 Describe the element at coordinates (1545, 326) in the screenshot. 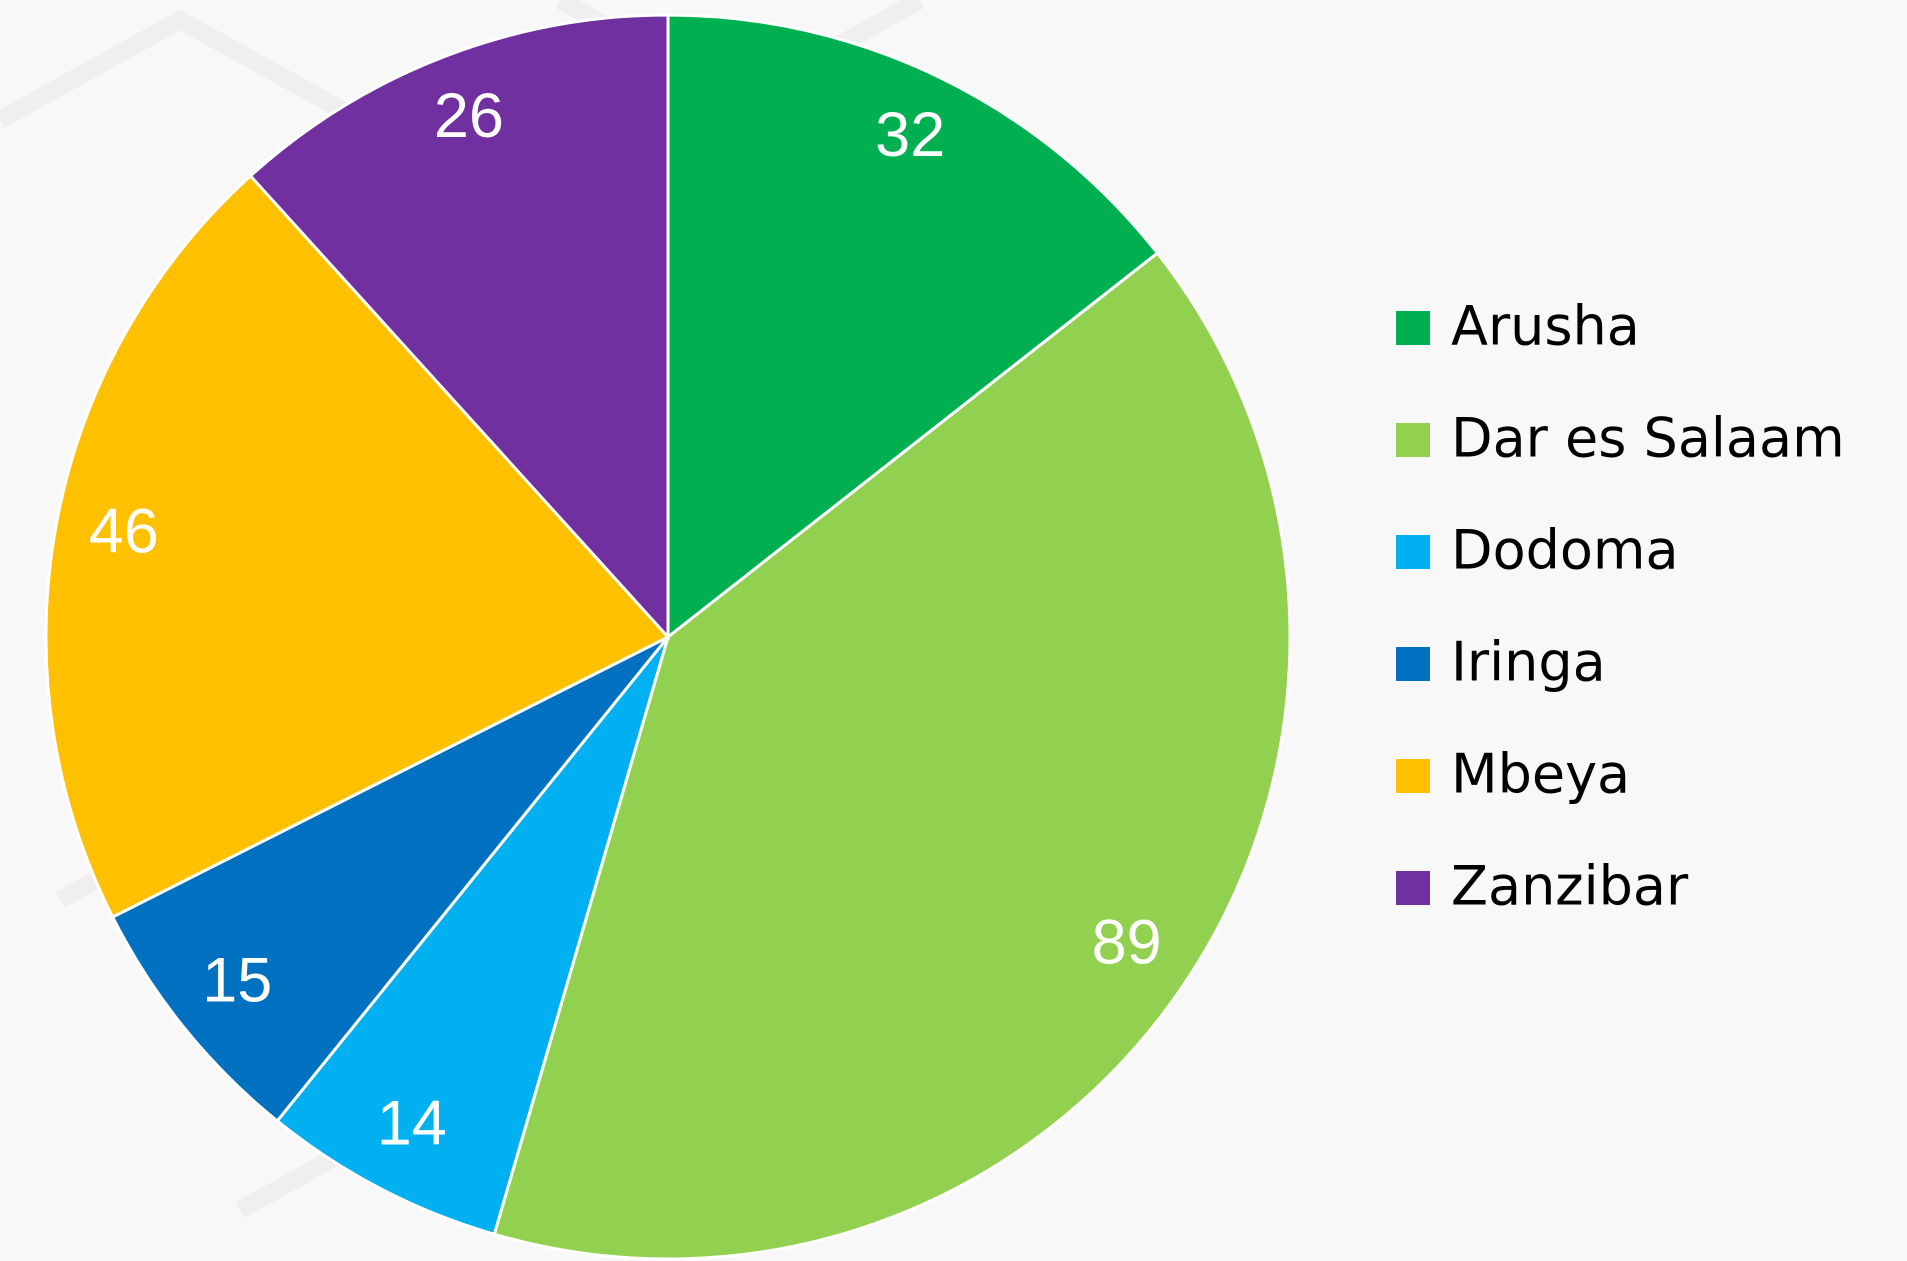

I see `legend-label: Arusha` at that location.